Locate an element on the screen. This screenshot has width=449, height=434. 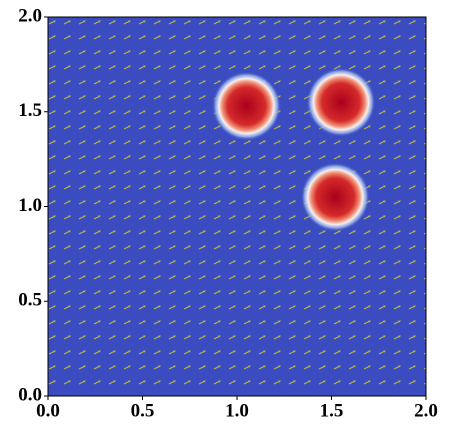
x-tick-label: 1.0 is located at coordinates (237, 410).